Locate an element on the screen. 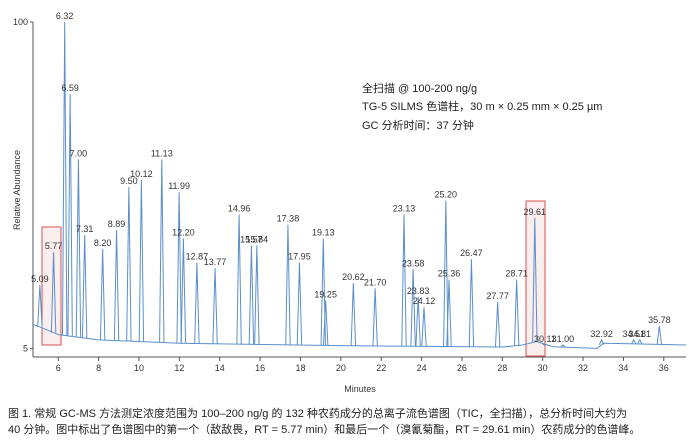 Image resolution: width=694 pixels, height=445 pixels. highlight-box is located at coordinates (51, 286).